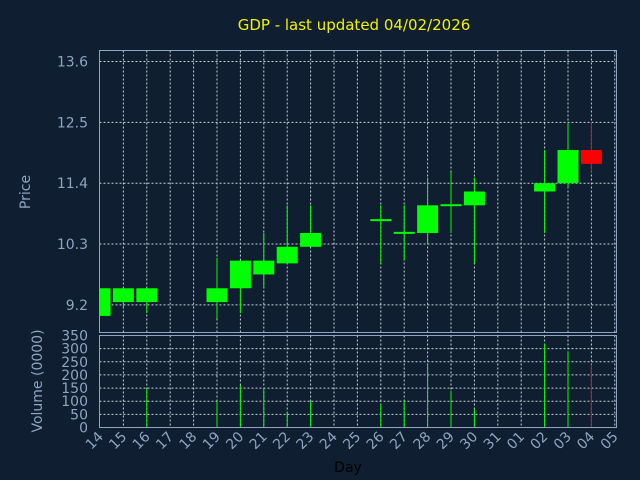  Describe the element at coordinates (306, 441) in the screenshot. I see `x-tick-label: 23` at that location.